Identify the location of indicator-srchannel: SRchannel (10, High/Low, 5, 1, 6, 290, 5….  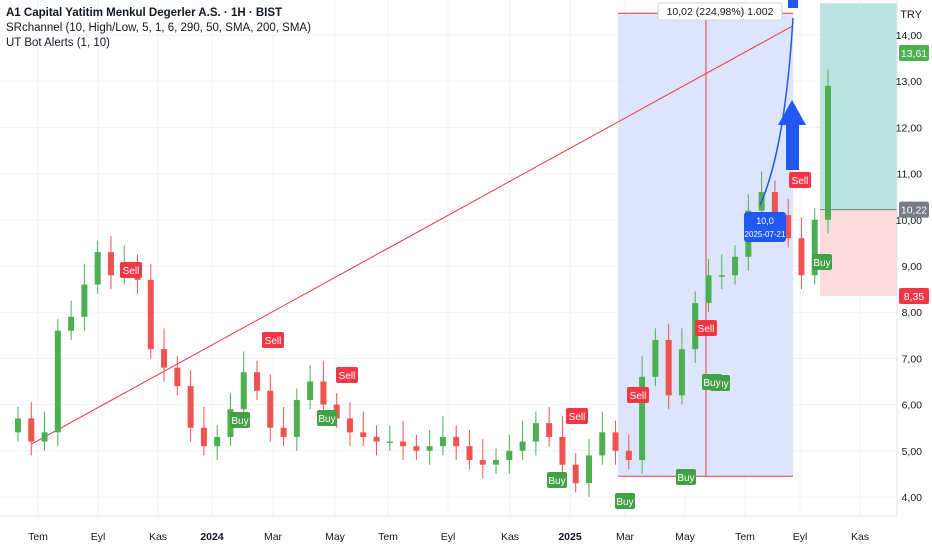
(158, 28).